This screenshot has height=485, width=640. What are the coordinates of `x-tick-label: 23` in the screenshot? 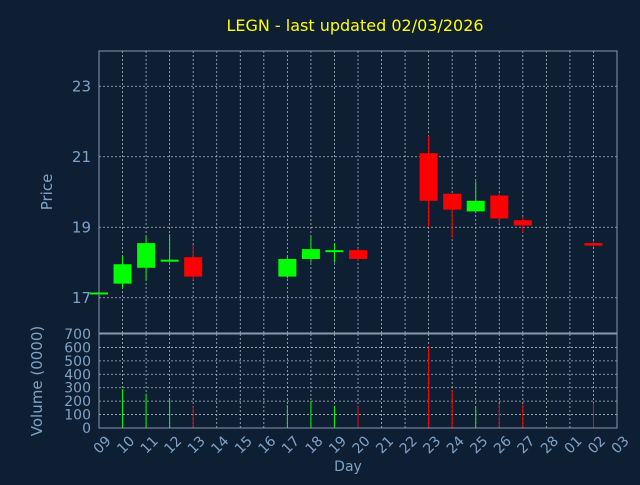 It's located at (432, 445).